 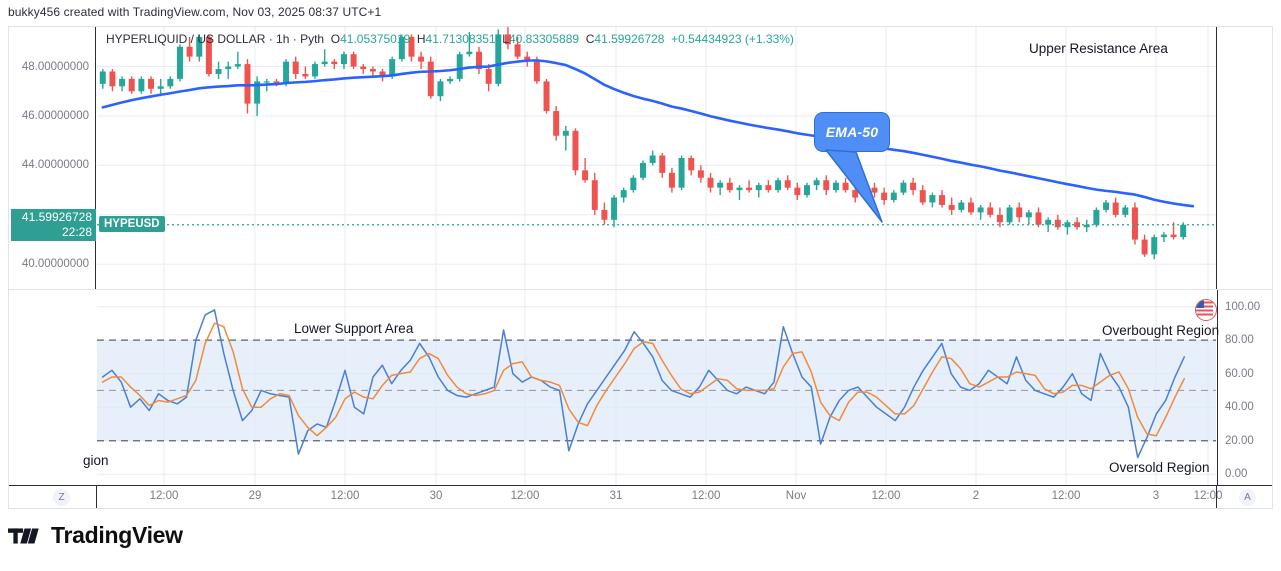 What do you see at coordinates (295, 39) in the screenshot?
I see `legend-sep-2: ·` at bounding box center [295, 39].